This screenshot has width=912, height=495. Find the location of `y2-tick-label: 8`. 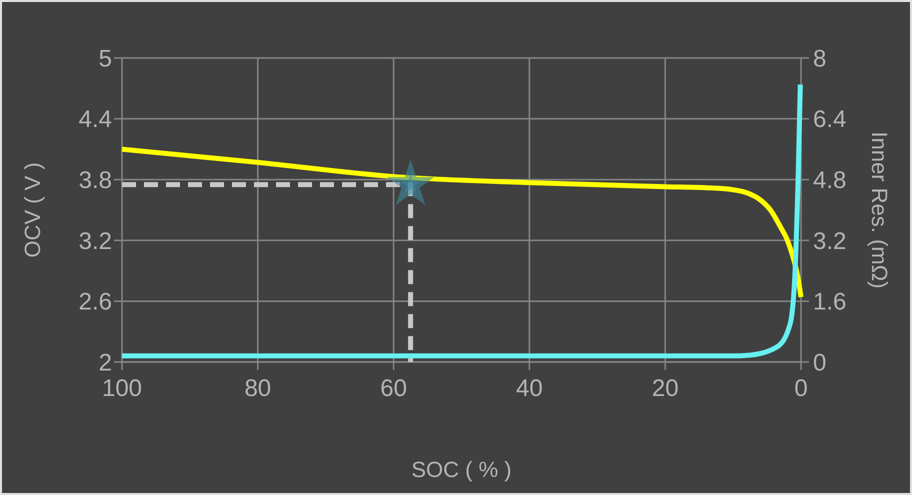

y2-tick-label: 8 is located at coordinates (819, 58).